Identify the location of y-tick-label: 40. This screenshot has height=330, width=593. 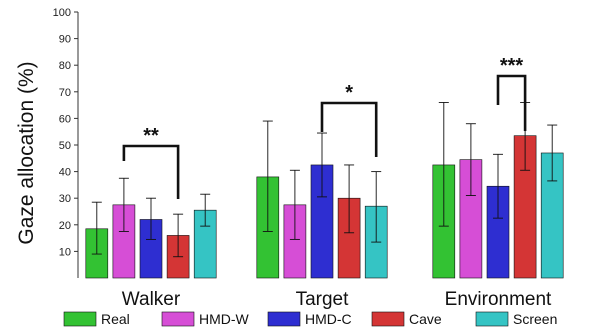
(65, 173).